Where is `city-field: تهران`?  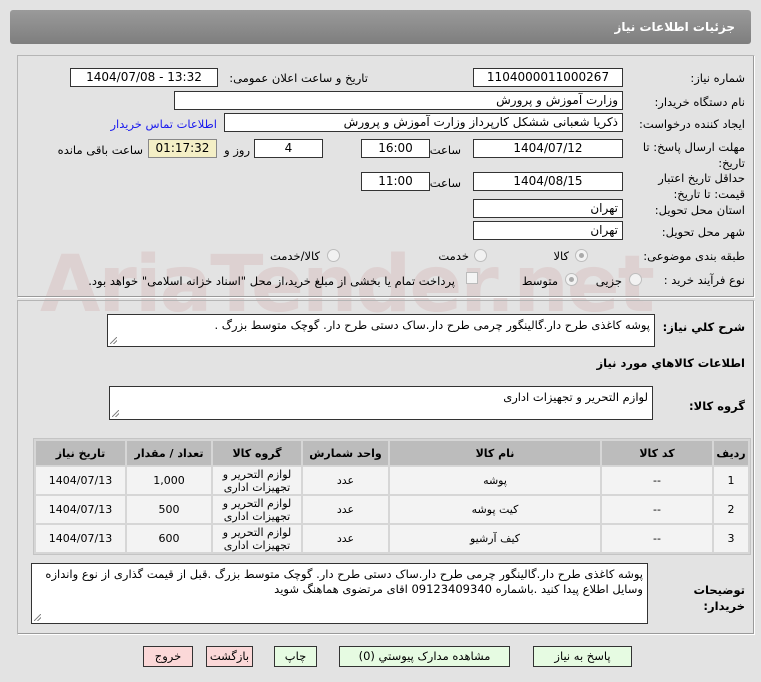 city-field: تهران is located at coordinates (548, 230).